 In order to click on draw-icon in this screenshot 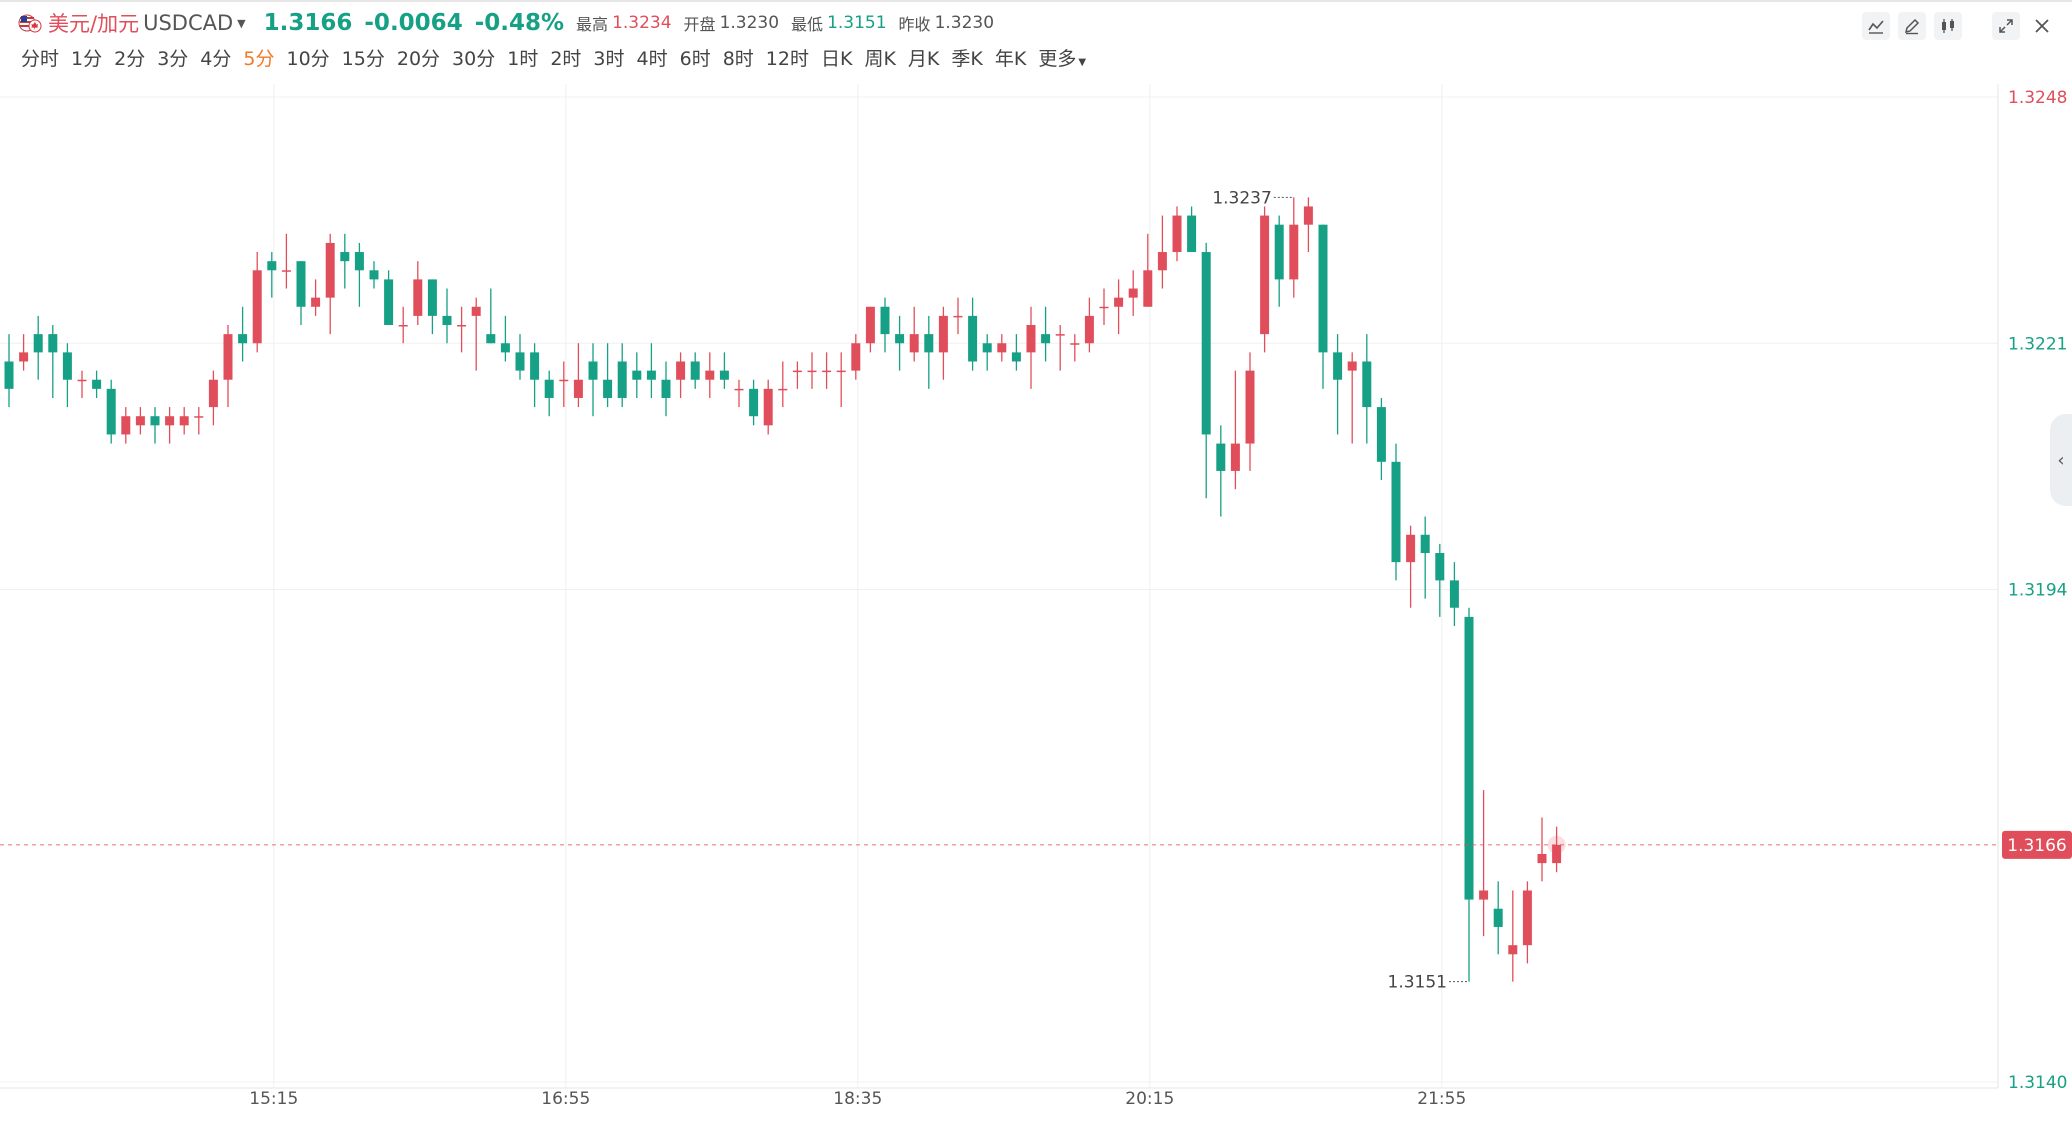, I will do `click(1912, 26)`.